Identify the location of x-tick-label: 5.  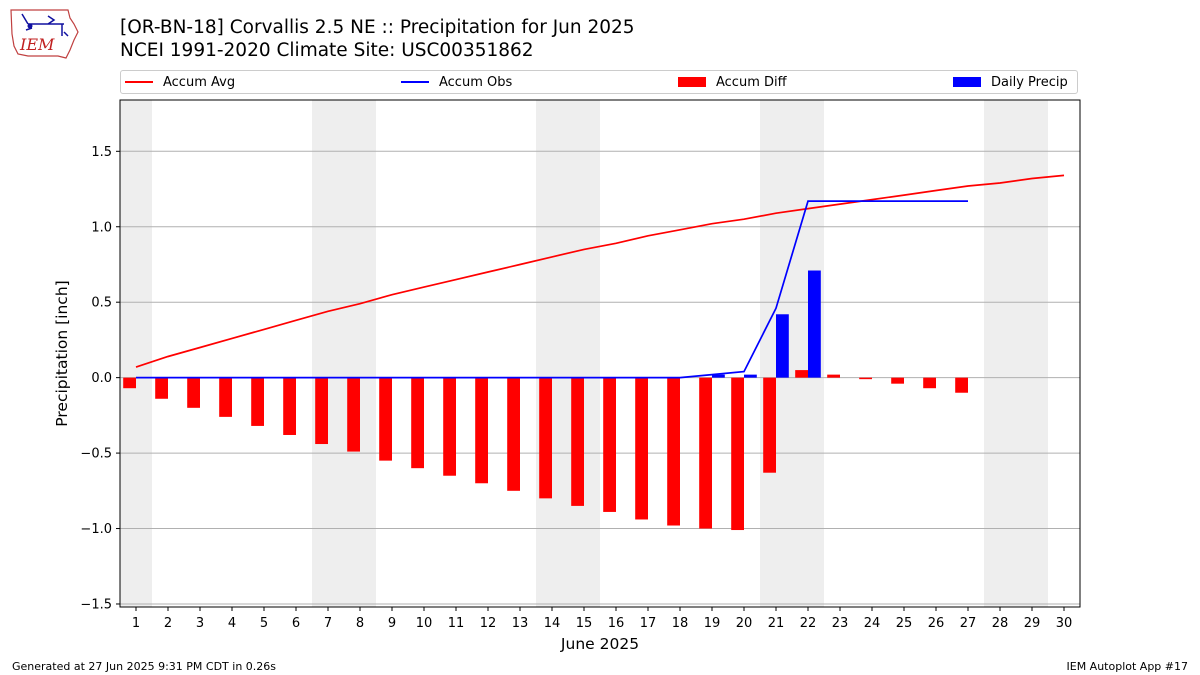
(264, 623).